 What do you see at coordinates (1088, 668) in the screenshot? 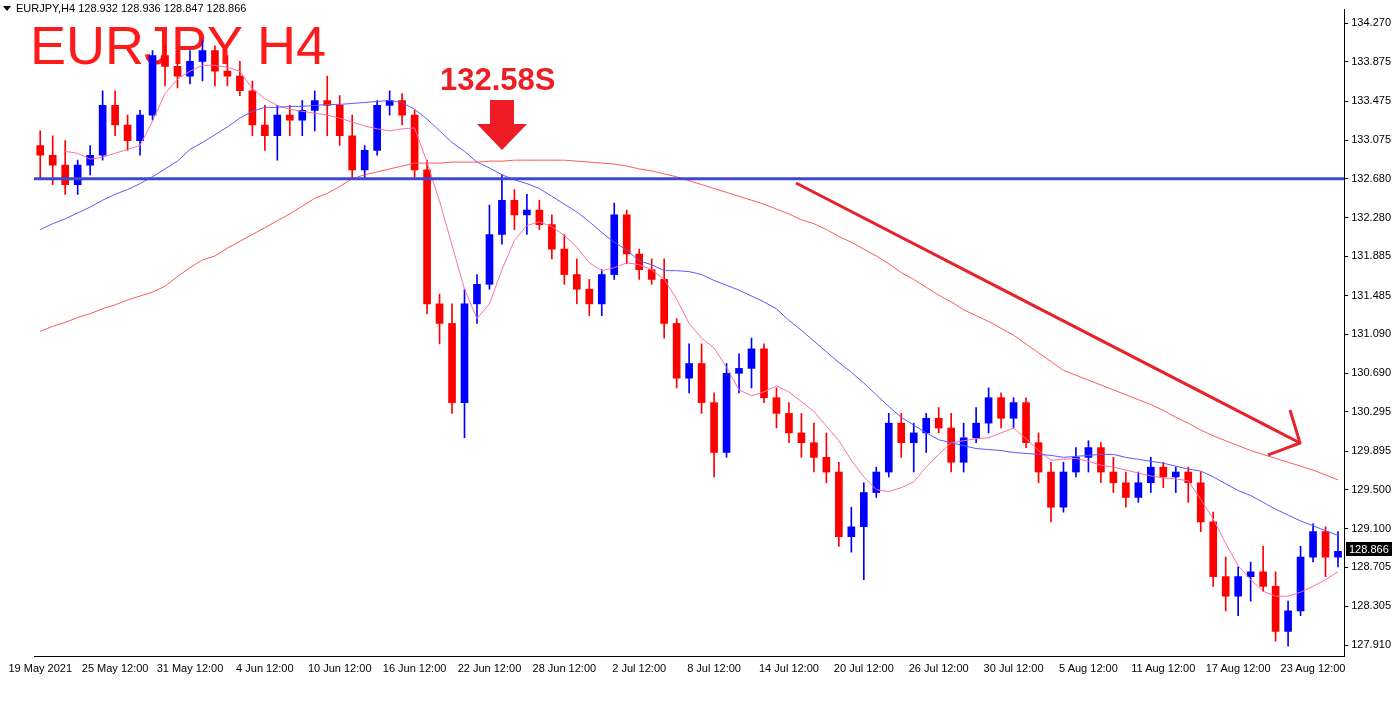
I see `x-tick-label: 5 Aug 12:00` at bounding box center [1088, 668].